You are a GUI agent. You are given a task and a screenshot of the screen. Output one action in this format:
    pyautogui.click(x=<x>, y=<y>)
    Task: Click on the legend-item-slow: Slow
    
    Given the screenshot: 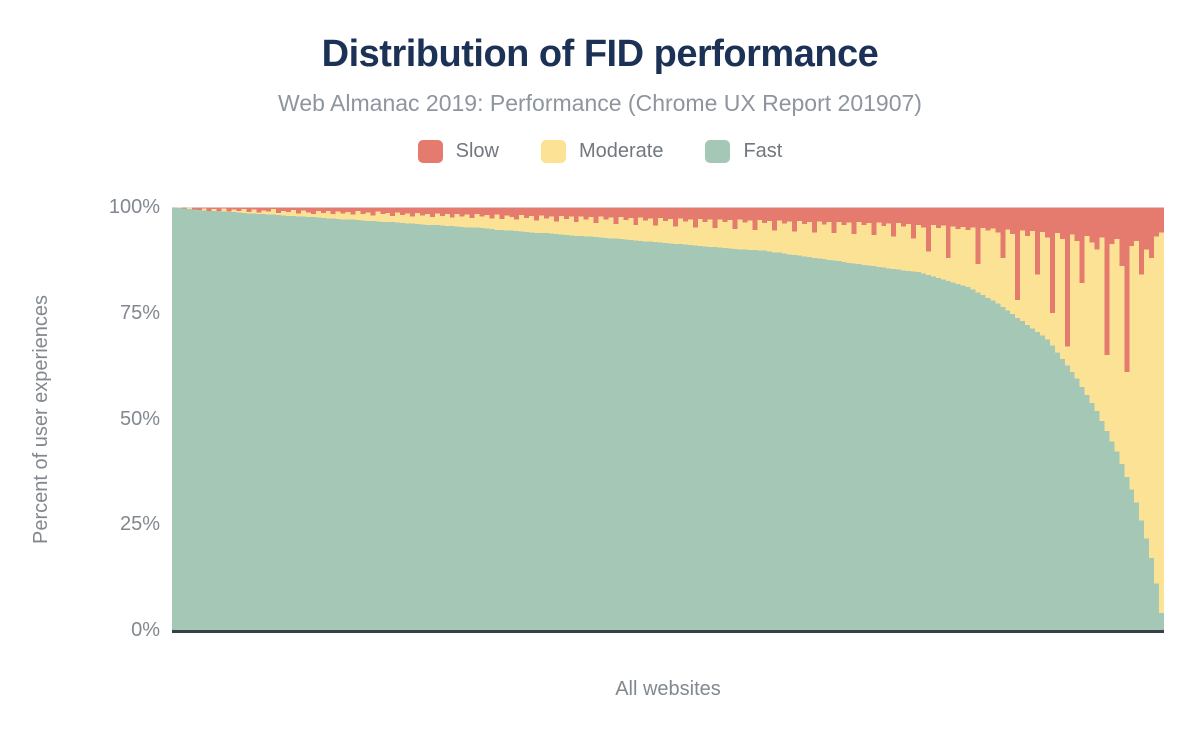 What is the action you would take?
    pyautogui.click(x=458, y=151)
    